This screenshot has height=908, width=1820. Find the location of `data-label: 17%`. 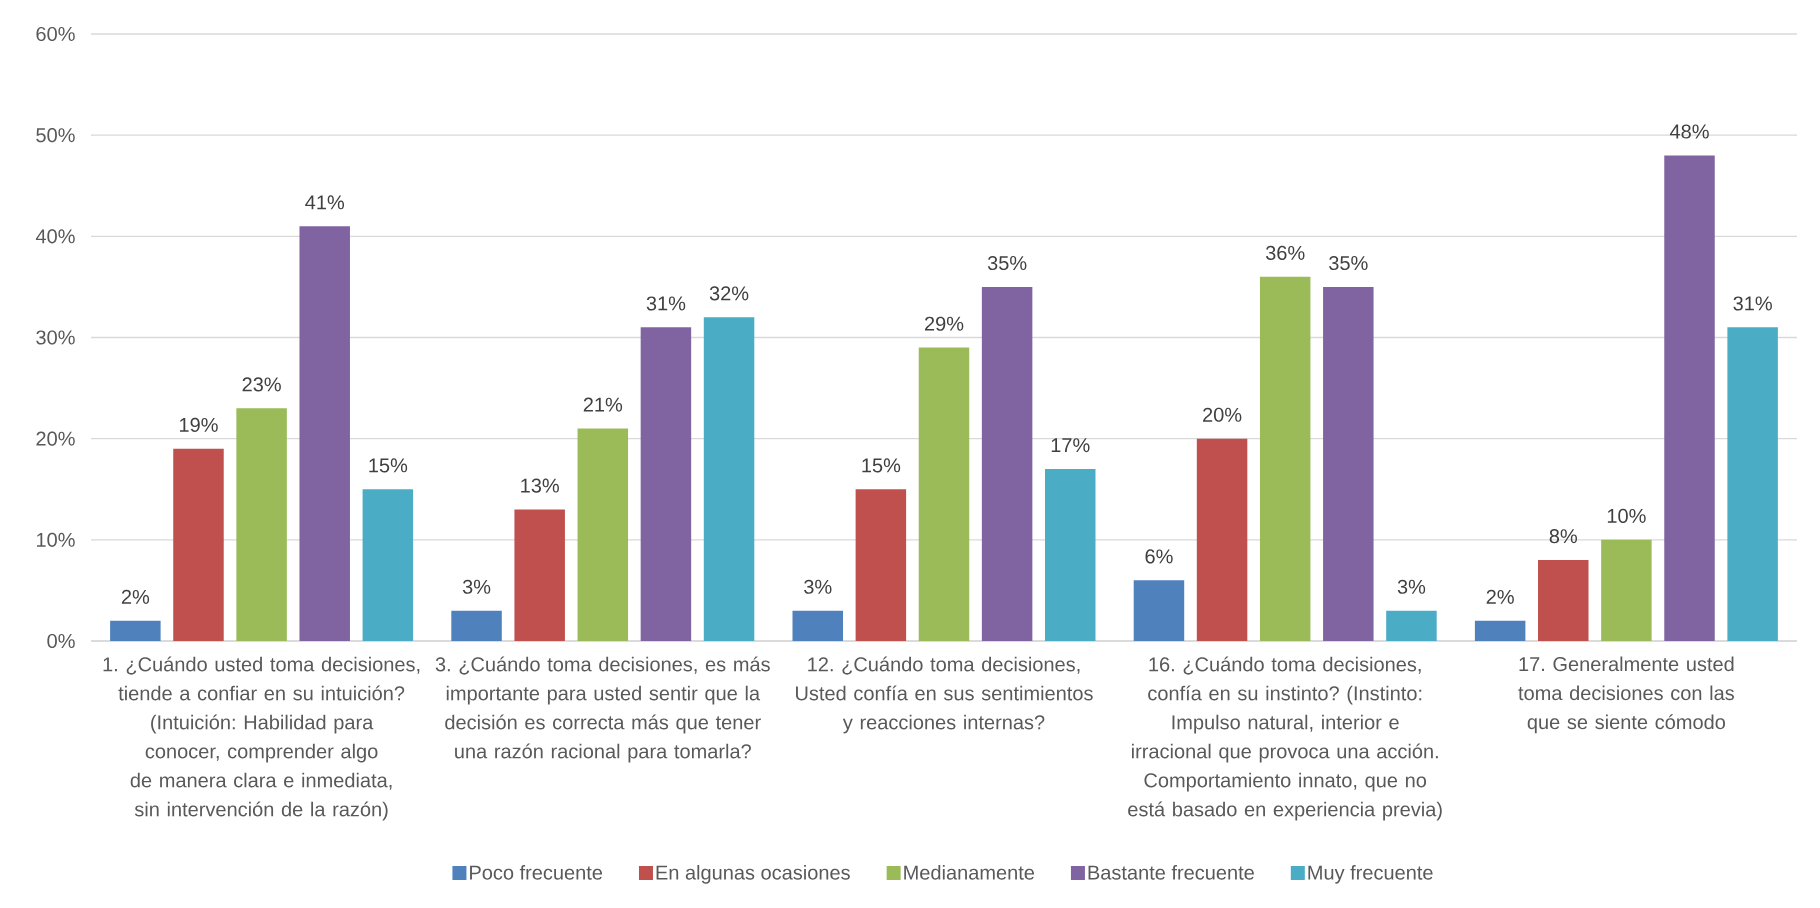

data-label: 17% is located at coordinates (1070, 445).